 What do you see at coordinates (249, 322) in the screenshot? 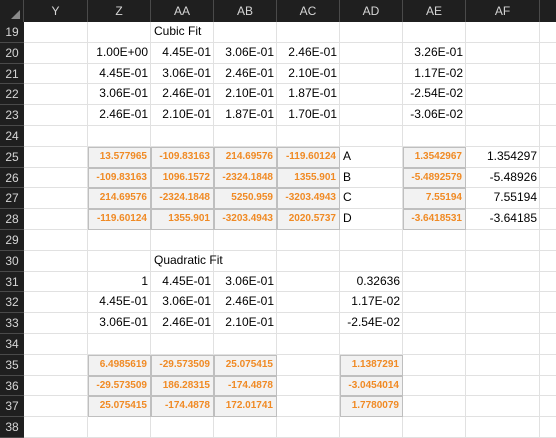
I see `quad-matrix-cell: 2.10E-01` at bounding box center [249, 322].